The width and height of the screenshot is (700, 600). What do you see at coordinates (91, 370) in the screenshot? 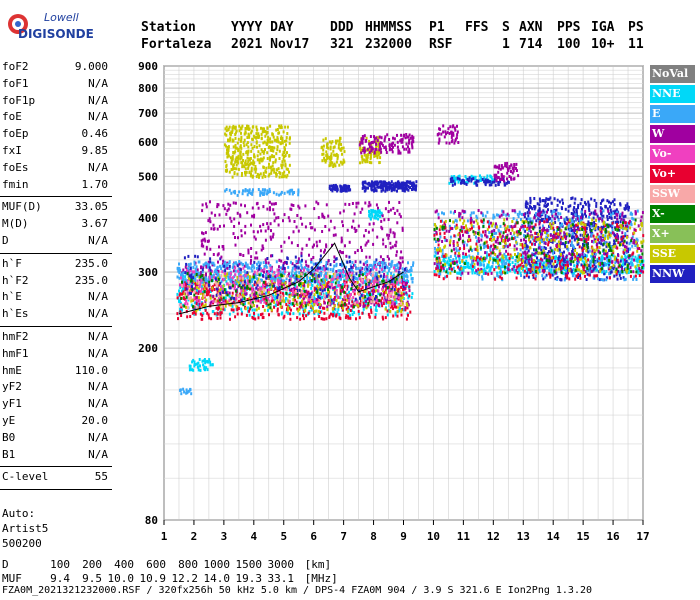
I see `param-value: 110.0` at bounding box center [91, 370].